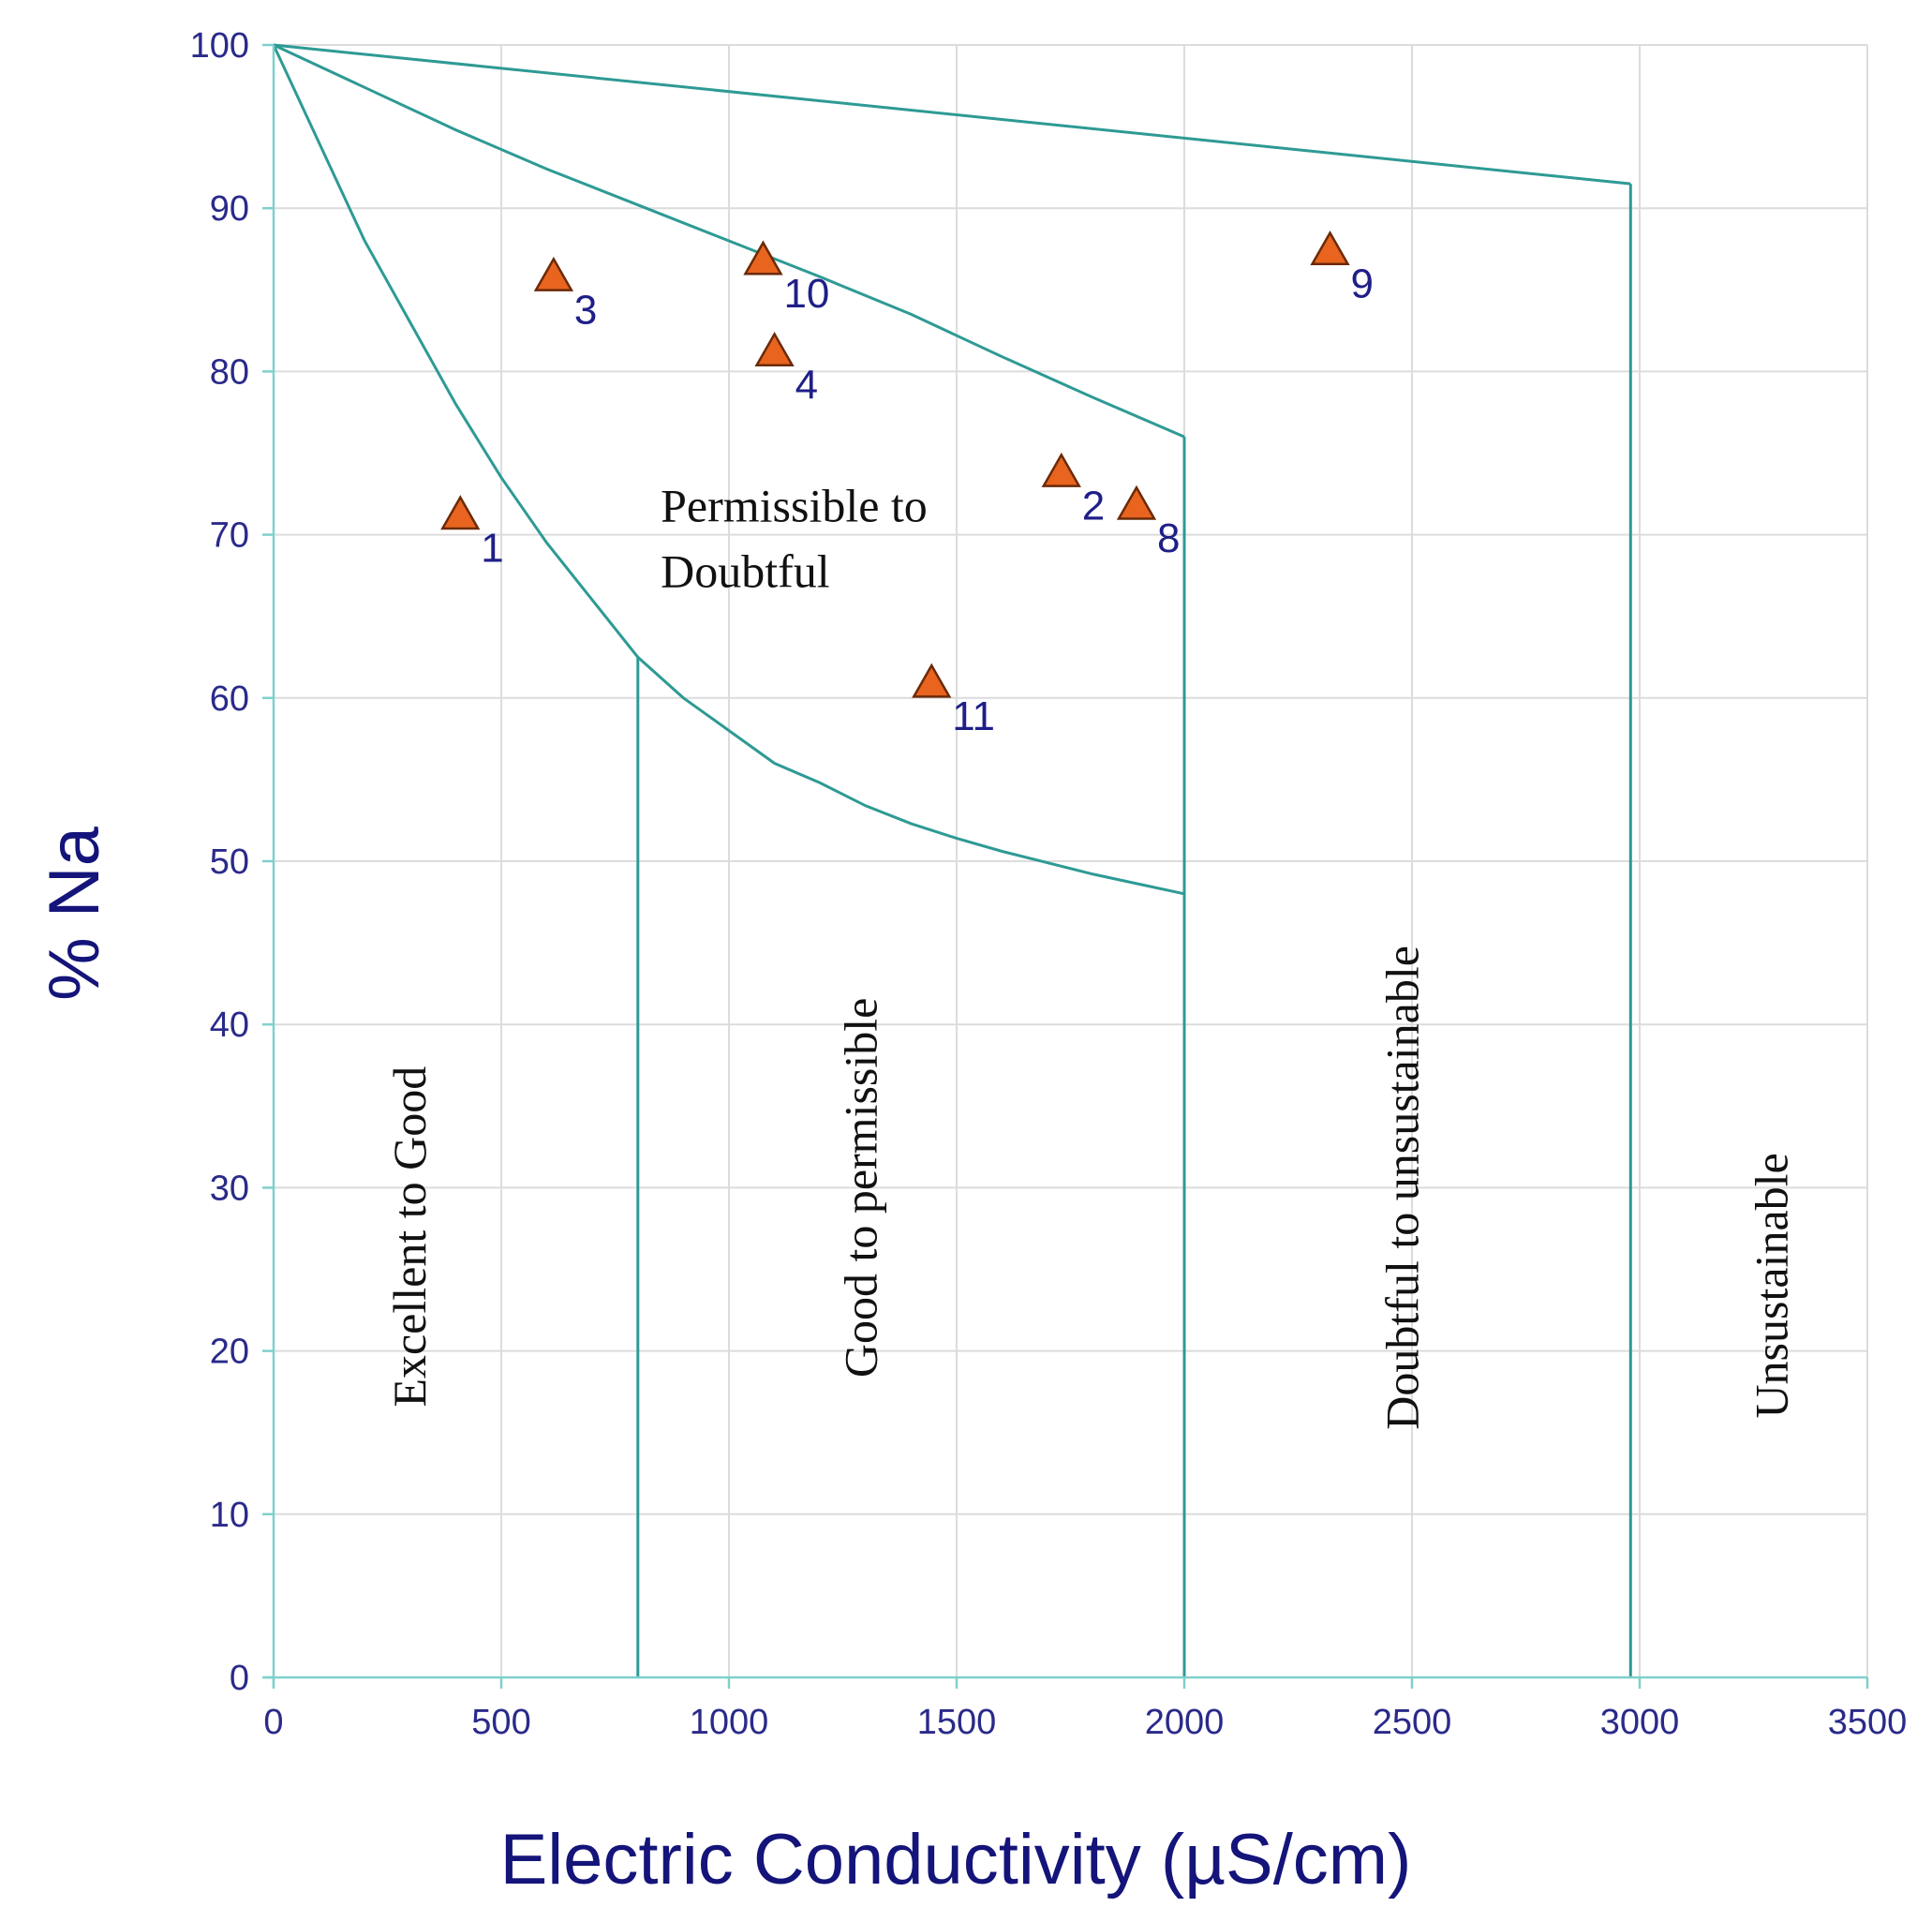  What do you see at coordinates (795, 506) in the screenshot?
I see `zone-label-5: Permissible to` at bounding box center [795, 506].